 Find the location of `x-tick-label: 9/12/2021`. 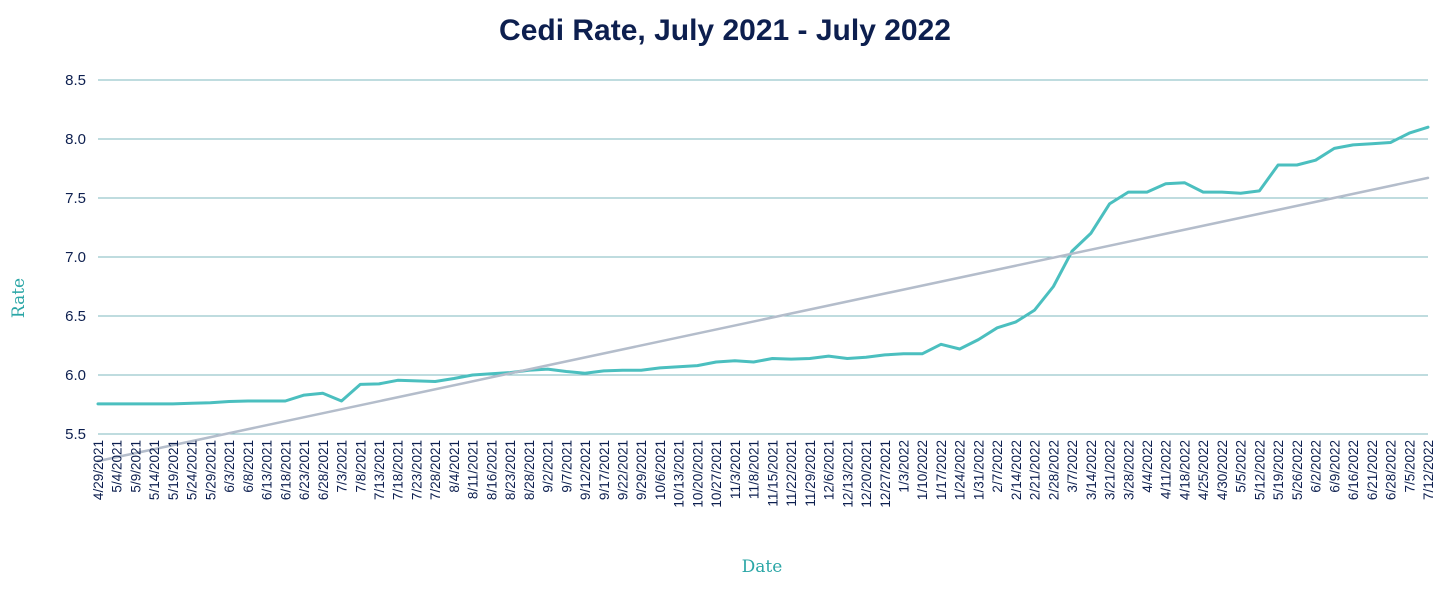

x-tick-label: 9/12/2021 is located at coordinates (585, 470).